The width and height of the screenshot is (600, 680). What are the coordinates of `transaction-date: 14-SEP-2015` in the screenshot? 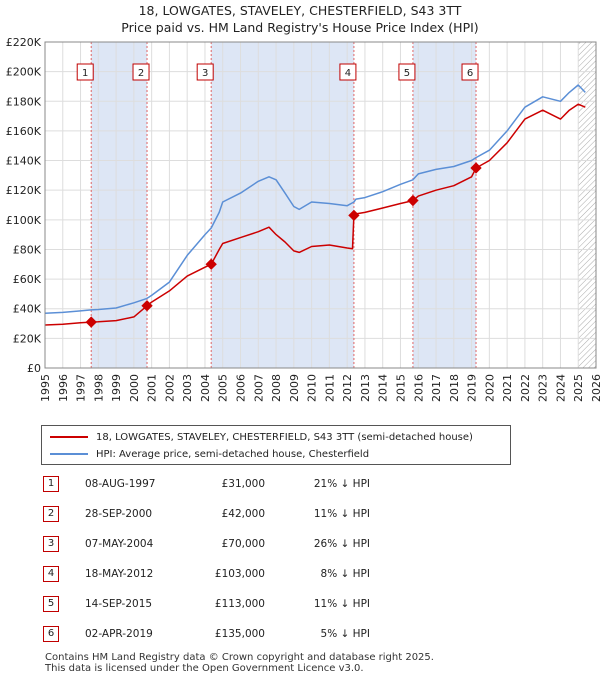 It's located at (119, 604).